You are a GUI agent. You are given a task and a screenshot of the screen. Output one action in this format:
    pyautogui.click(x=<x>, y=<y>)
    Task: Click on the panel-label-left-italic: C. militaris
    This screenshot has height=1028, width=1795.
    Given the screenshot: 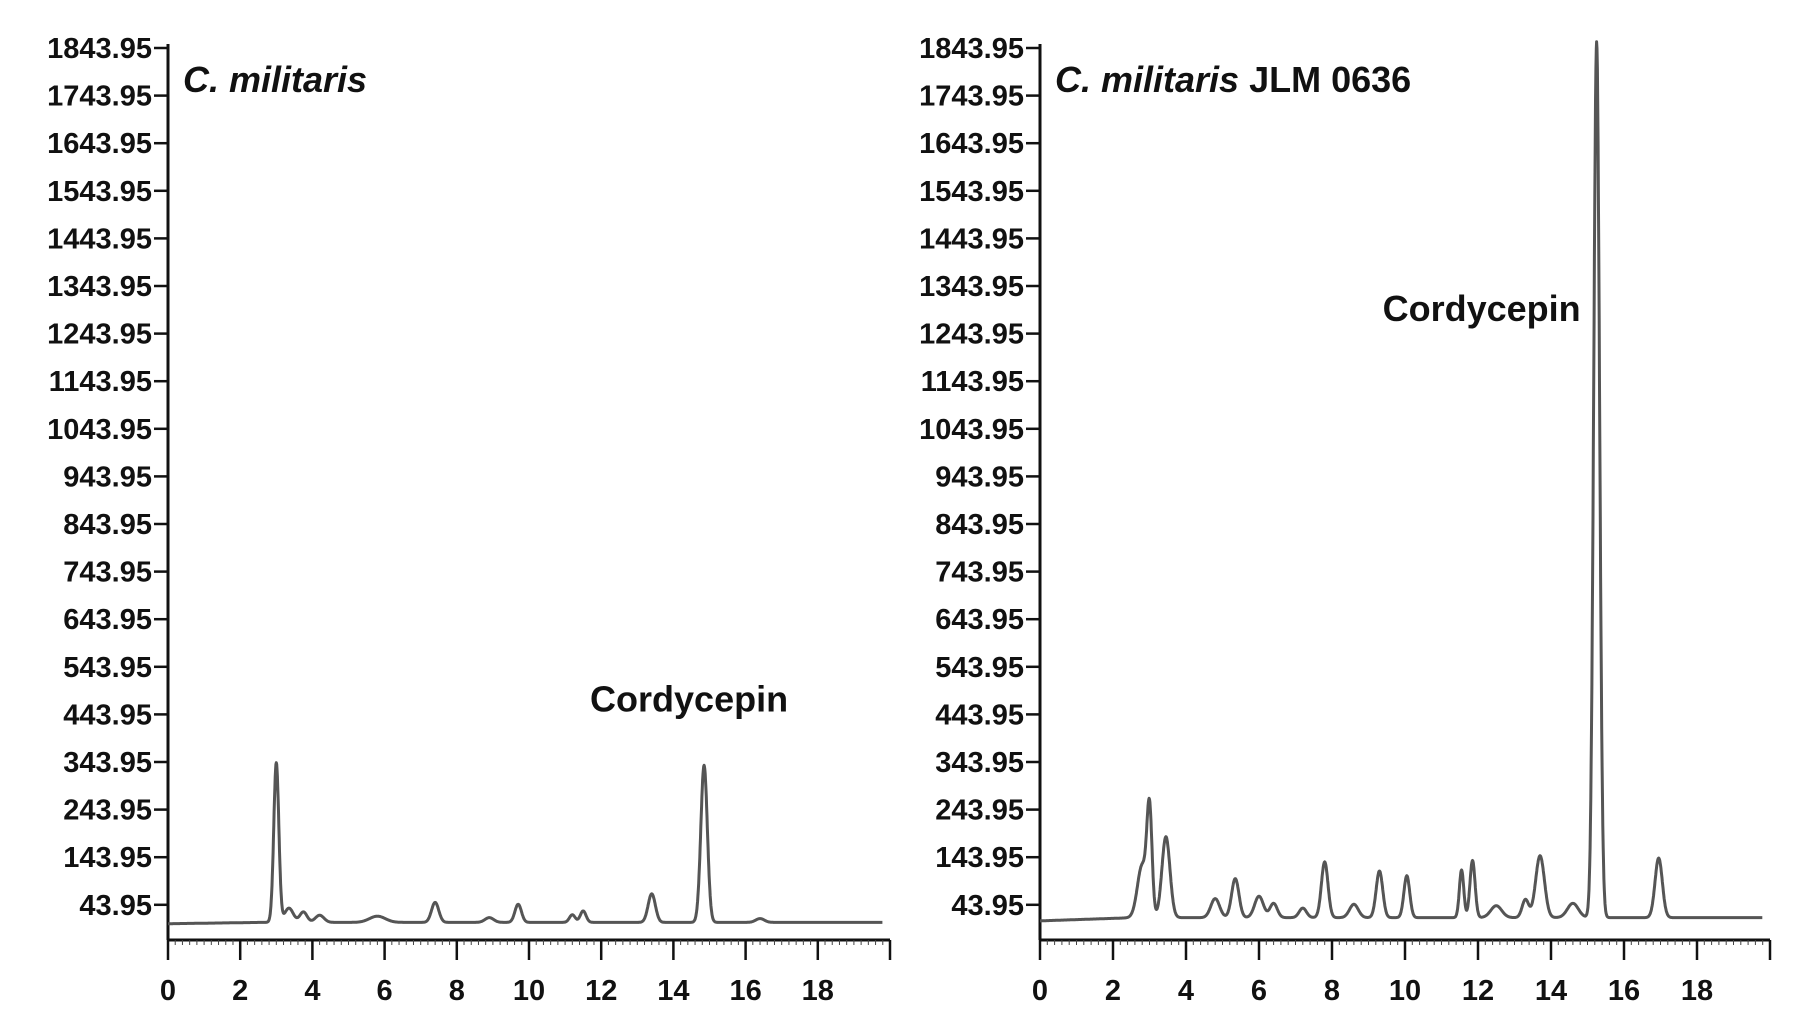 What is the action you would take?
    pyautogui.click(x=275, y=79)
    